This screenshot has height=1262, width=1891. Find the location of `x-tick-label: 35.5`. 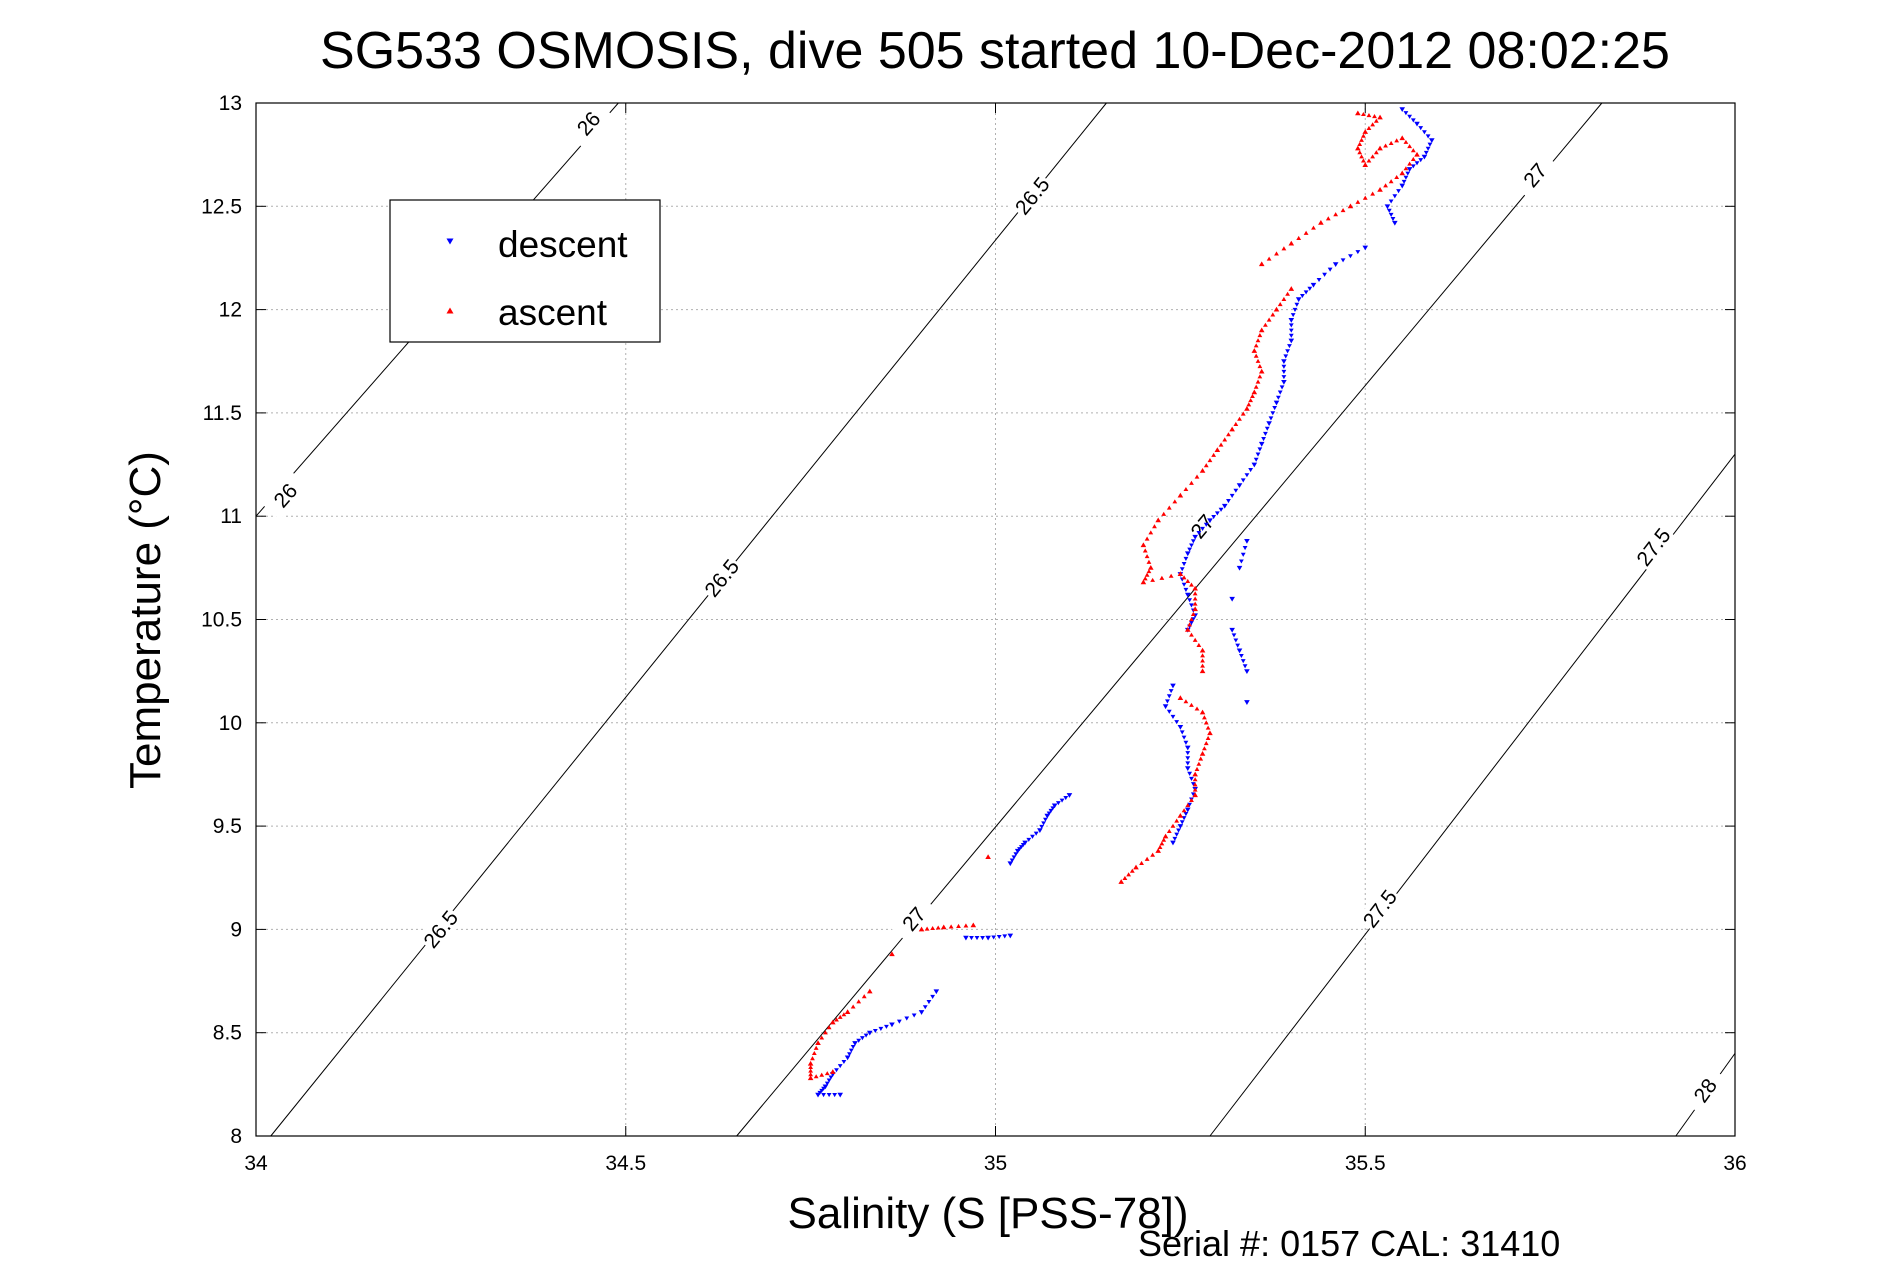

x-tick-label: 35.5 is located at coordinates (1365, 1163).